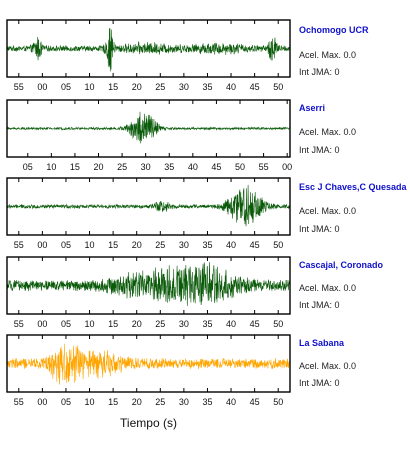  I want to click on station-name: Aserri, so click(312, 108).